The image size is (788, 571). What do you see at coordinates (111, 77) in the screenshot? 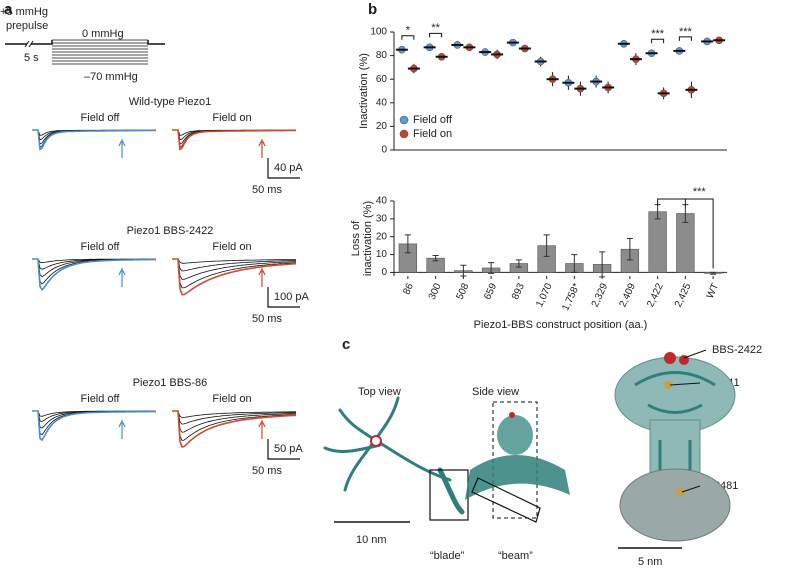
I see `protocol-label: –70 mmHg` at bounding box center [111, 77].